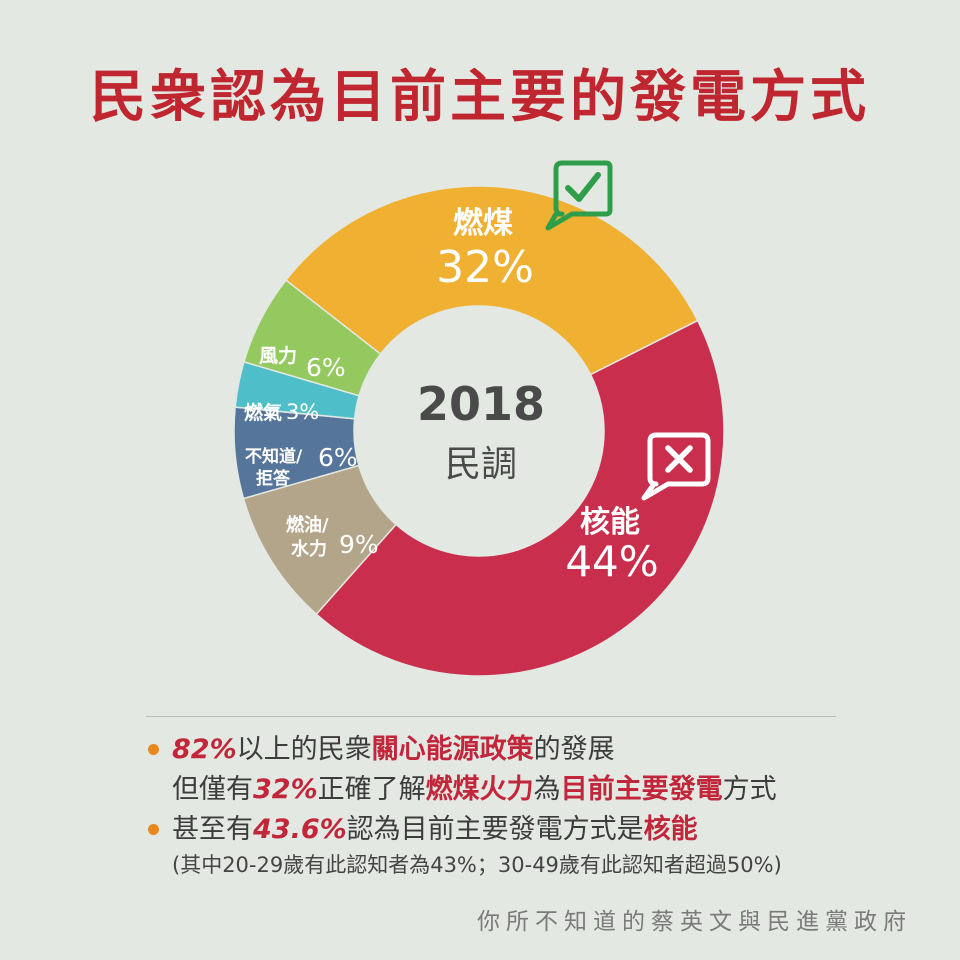  I want to click on note-2-text-d: 方式, so click(749, 789).